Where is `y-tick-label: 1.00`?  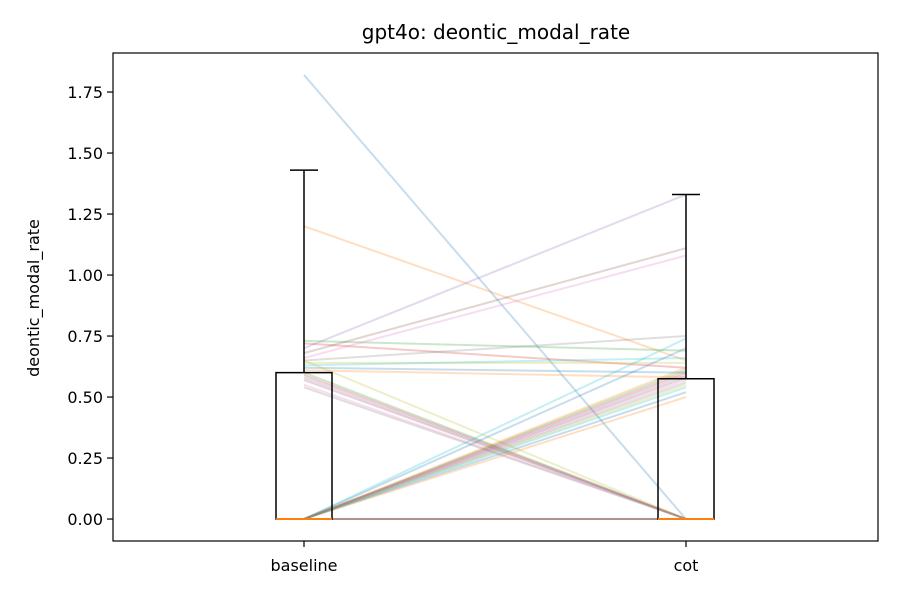
y-tick-label: 1.00 is located at coordinates (85, 275).